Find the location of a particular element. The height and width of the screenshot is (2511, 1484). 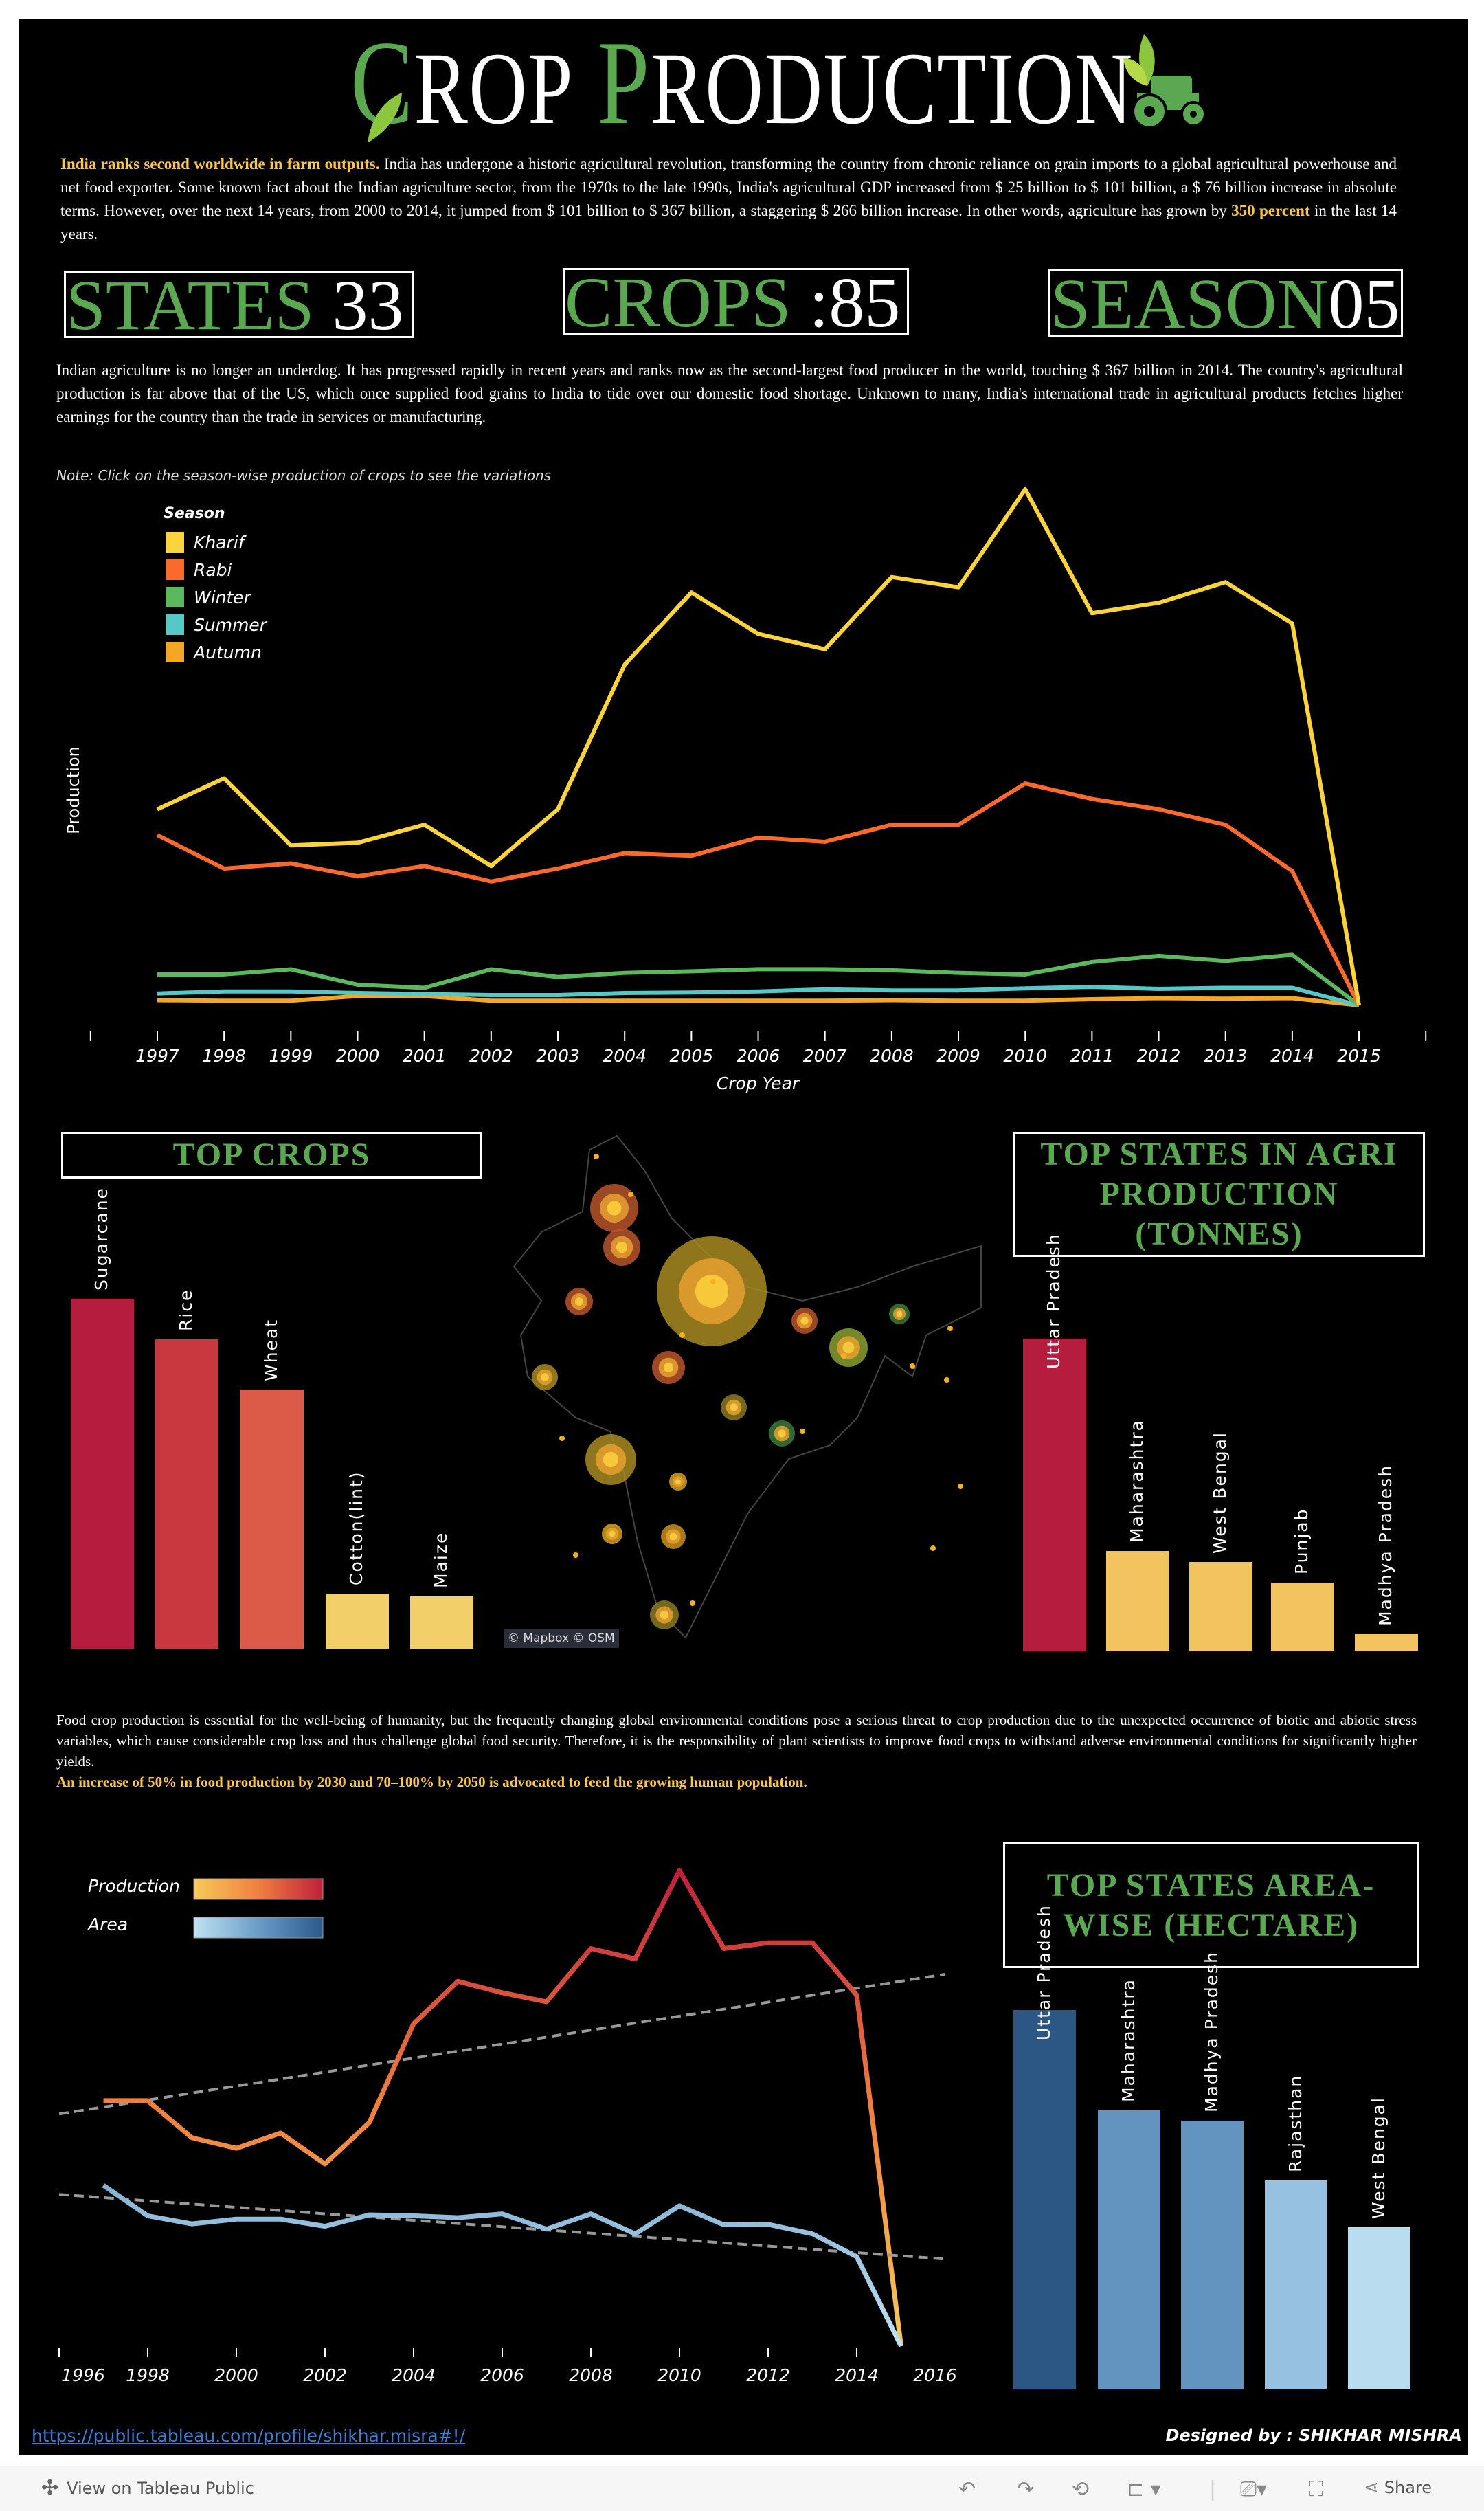

bar-label: Punjab is located at coordinates (1302, 1541).